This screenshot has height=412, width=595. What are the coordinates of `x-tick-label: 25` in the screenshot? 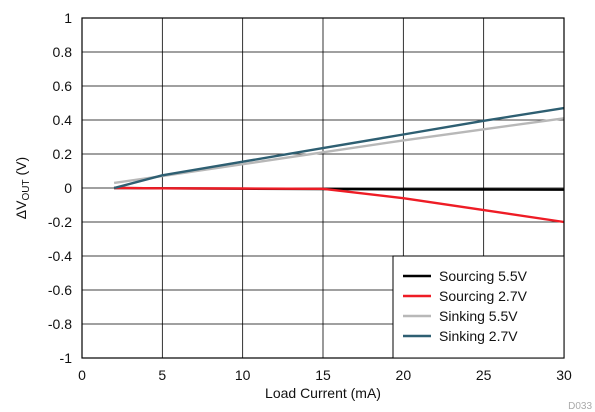 It's located at (484, 375).